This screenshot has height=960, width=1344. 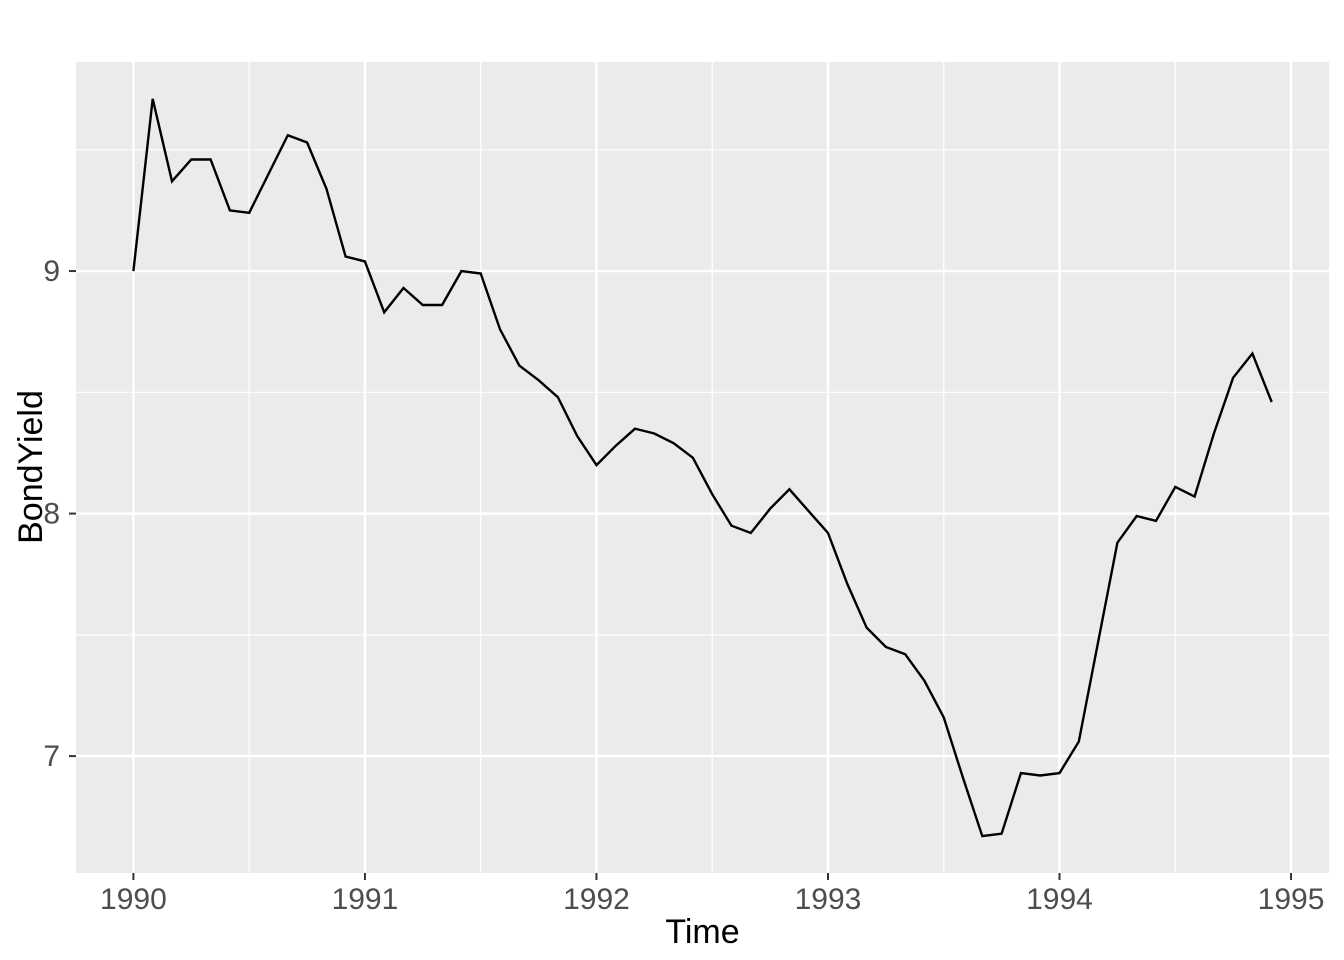 What do you see at coordinates (1059, 899) in the screenshot?
I see `x-tick-label: 1994` at bounding box center [1059, 899].